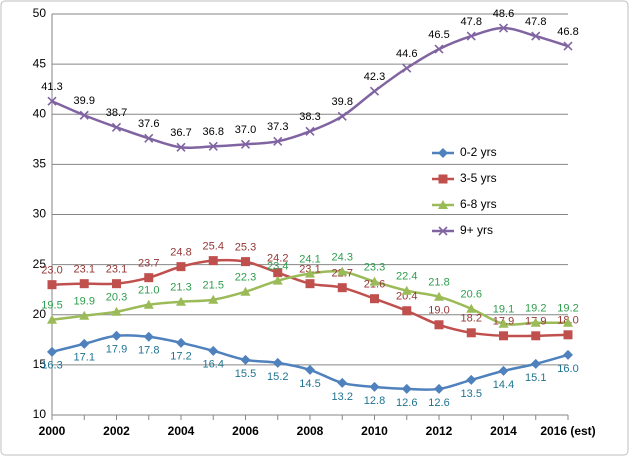  Describe the element at coordinates (148, 291) in the screenshot. I see `data-label: 21.0` at that location.